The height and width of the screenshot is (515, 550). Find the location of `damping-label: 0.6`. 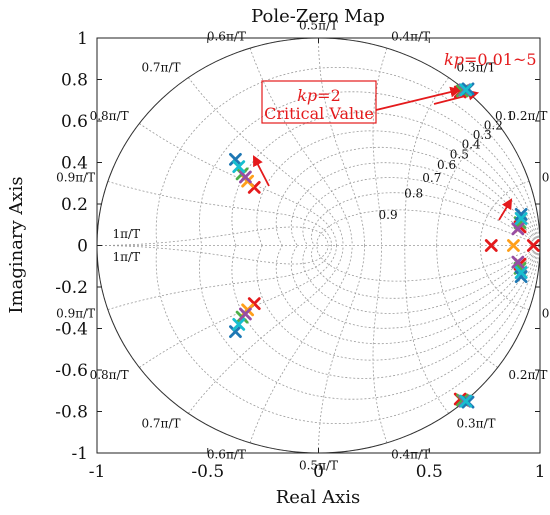

damping-label: 0.6 is located at coordinates (446, 165).